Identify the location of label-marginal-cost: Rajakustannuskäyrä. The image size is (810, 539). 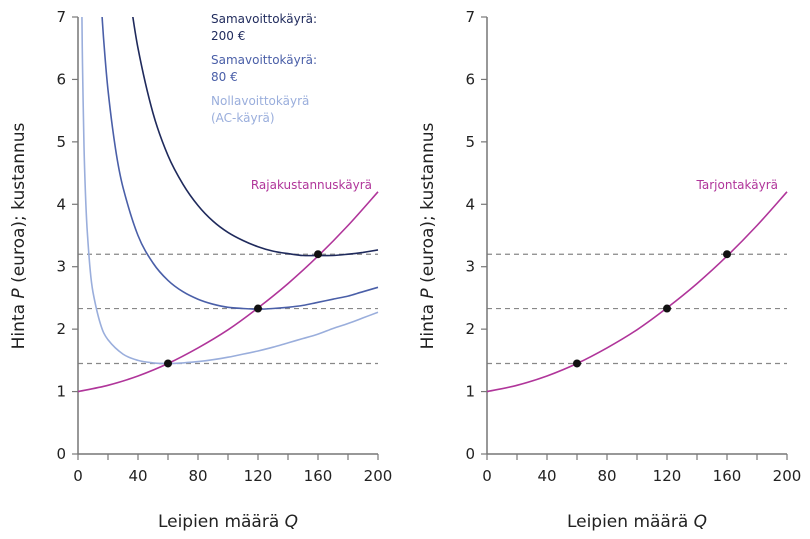
(311, 185).